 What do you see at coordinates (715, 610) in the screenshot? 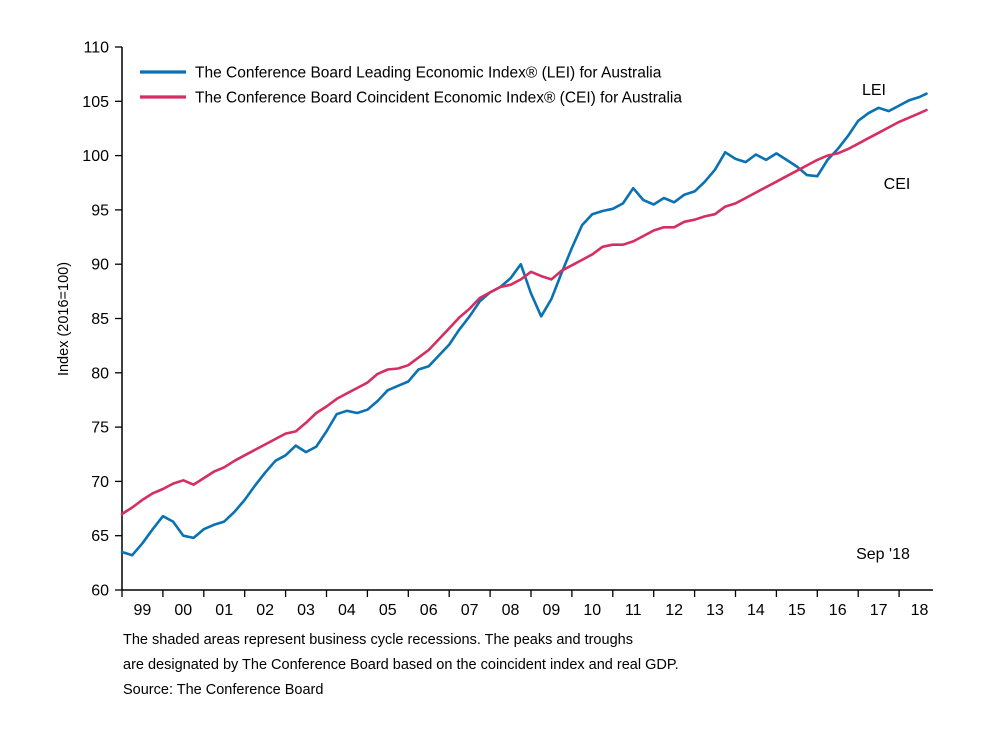
I see `x-tick-label: 13` at bounding box center [715, 610].